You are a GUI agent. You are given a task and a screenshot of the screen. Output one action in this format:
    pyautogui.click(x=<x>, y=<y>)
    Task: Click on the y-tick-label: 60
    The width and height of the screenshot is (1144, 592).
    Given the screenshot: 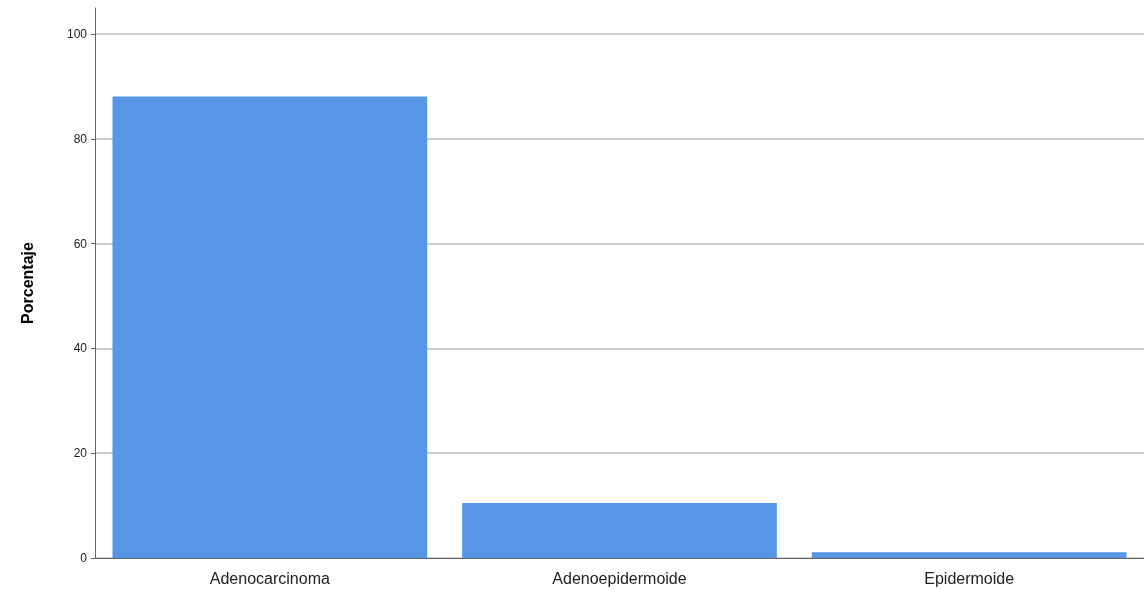 What is the action you would take?
    pyautogui.click(x=80, y=243)
    